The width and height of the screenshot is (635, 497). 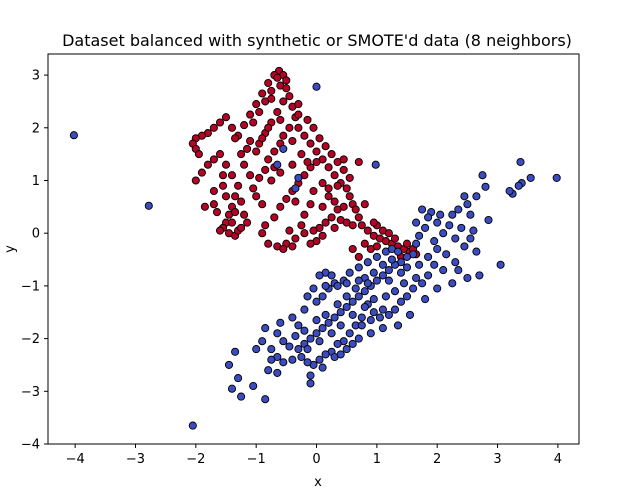 I want to click on x-tick-label: −1, so click(x=256, y=459).